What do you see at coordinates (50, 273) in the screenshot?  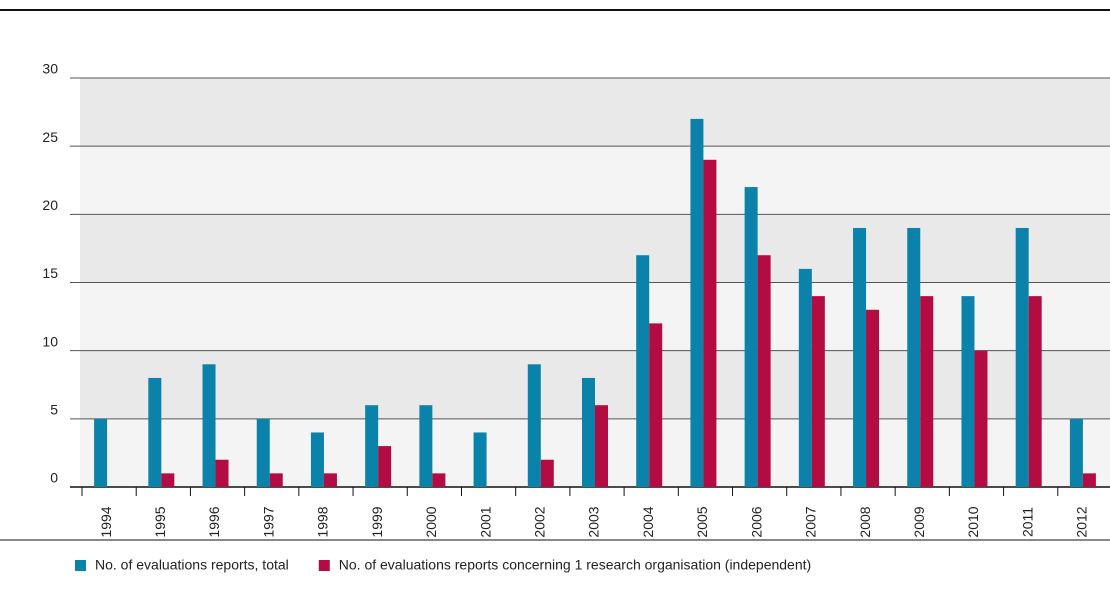 I see `y-tick-label: 15` at bounding box center [50, 273].